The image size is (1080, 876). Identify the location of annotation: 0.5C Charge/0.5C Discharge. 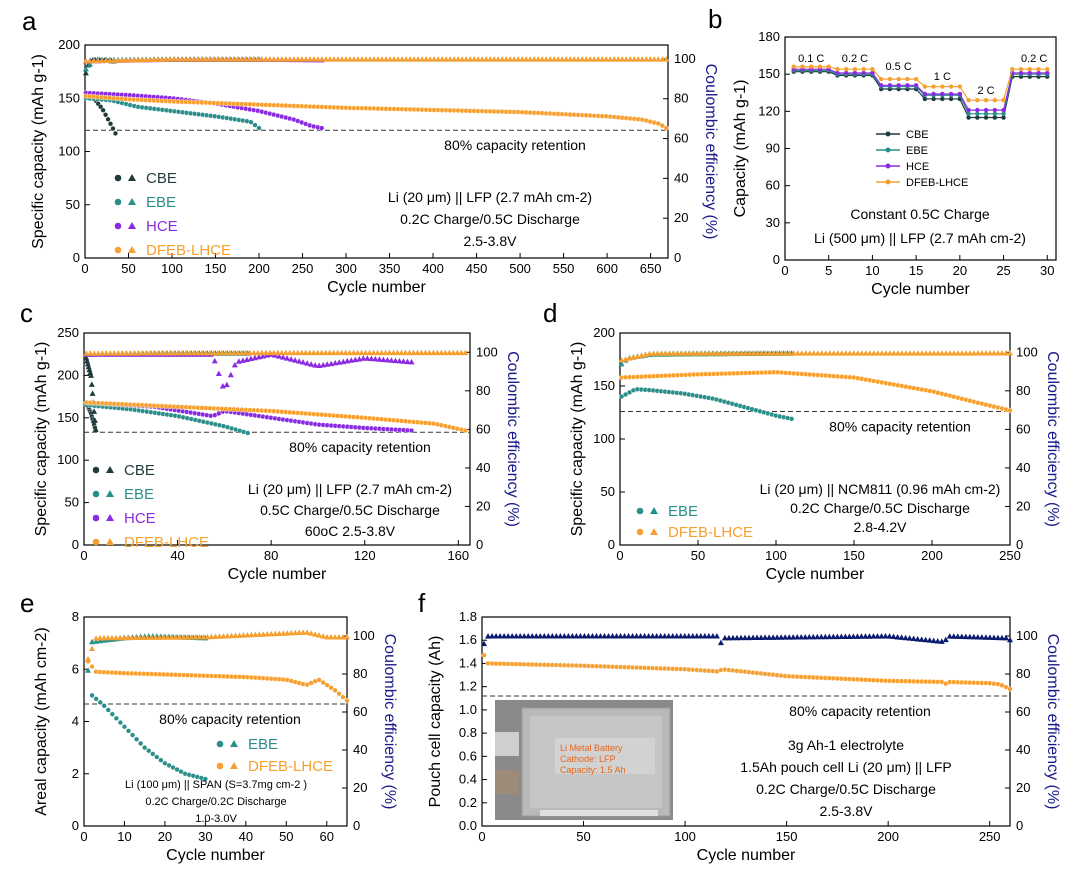
(350, 510).